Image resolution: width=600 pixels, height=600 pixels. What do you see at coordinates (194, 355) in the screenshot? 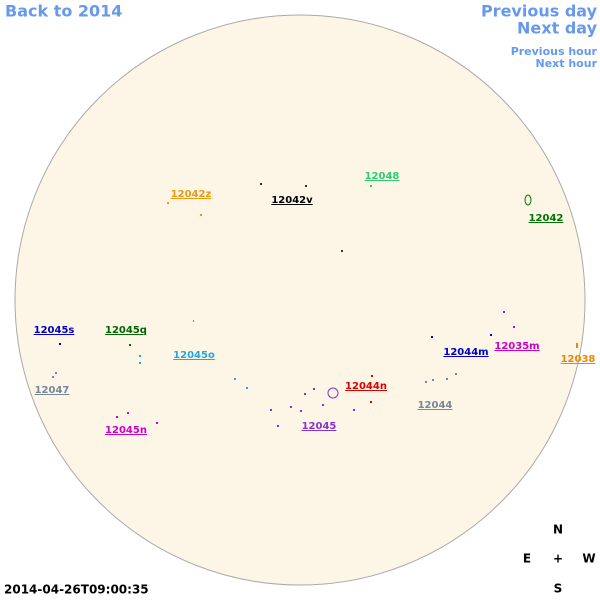
I see `region-label: 12045o` at bounding box center [194, 355].